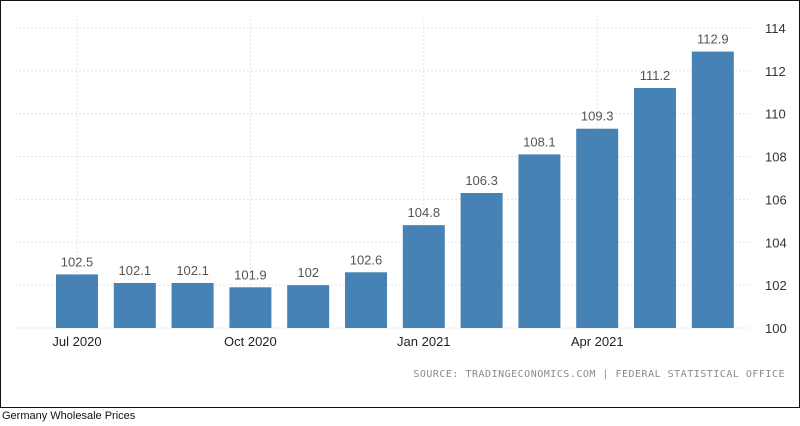 This screenshot has width=800, height=426. Describe the element at coordinates (250, 341) in the screenshot. I see `x-tick-label: Oct 2020` at that location.